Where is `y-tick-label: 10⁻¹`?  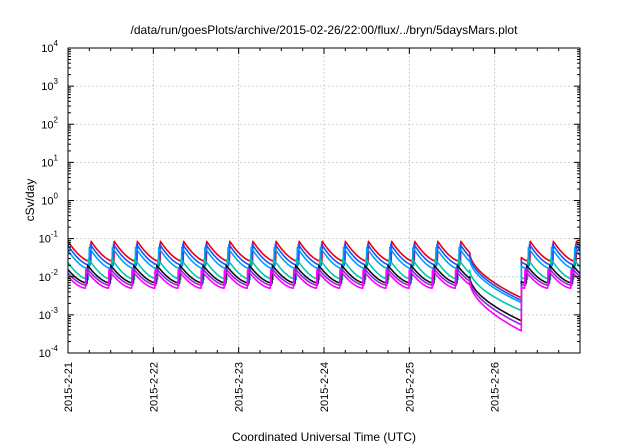 y-tick-label: 10⁻¹ is located at coordinates (49, 238).